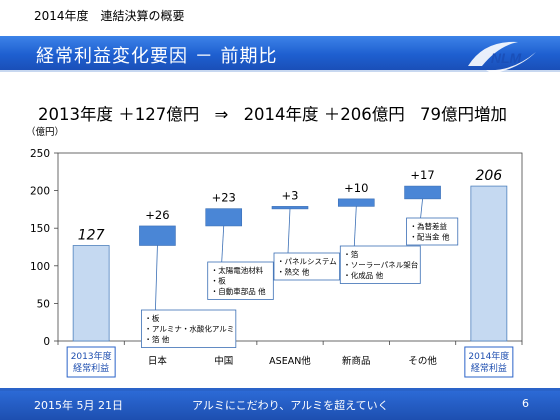 The height and width of the screenshot is (420, 560). What do you see at coordinates (91, 235) in the screenshot?
I see `bar-label-2013: 127` at bounding box center [91, 235].